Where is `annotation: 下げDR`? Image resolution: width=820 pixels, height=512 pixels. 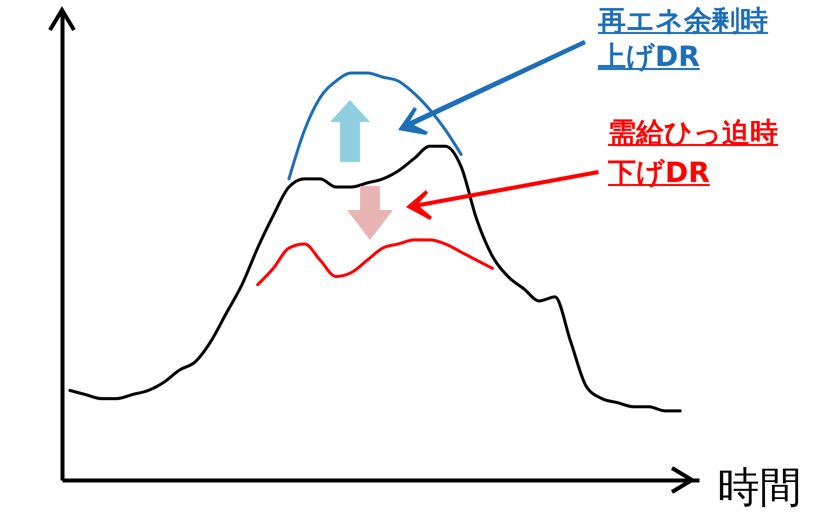 annotation: 下げDR is located at coordinates (659, 173).